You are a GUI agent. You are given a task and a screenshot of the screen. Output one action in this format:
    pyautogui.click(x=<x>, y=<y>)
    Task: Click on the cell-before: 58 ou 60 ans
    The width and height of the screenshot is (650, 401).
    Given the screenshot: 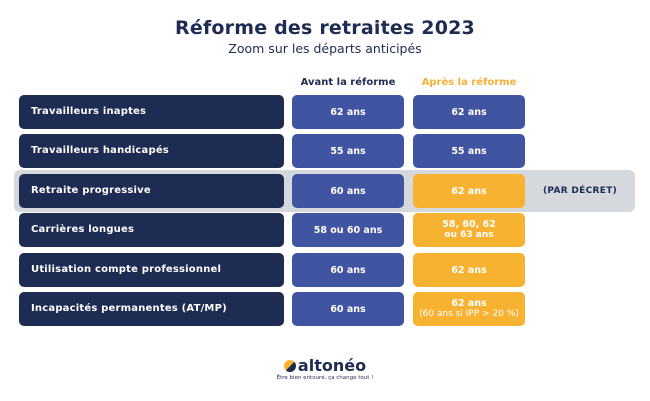 What is the action you would take?
    pyautogui.click(x=348, y=230)
    